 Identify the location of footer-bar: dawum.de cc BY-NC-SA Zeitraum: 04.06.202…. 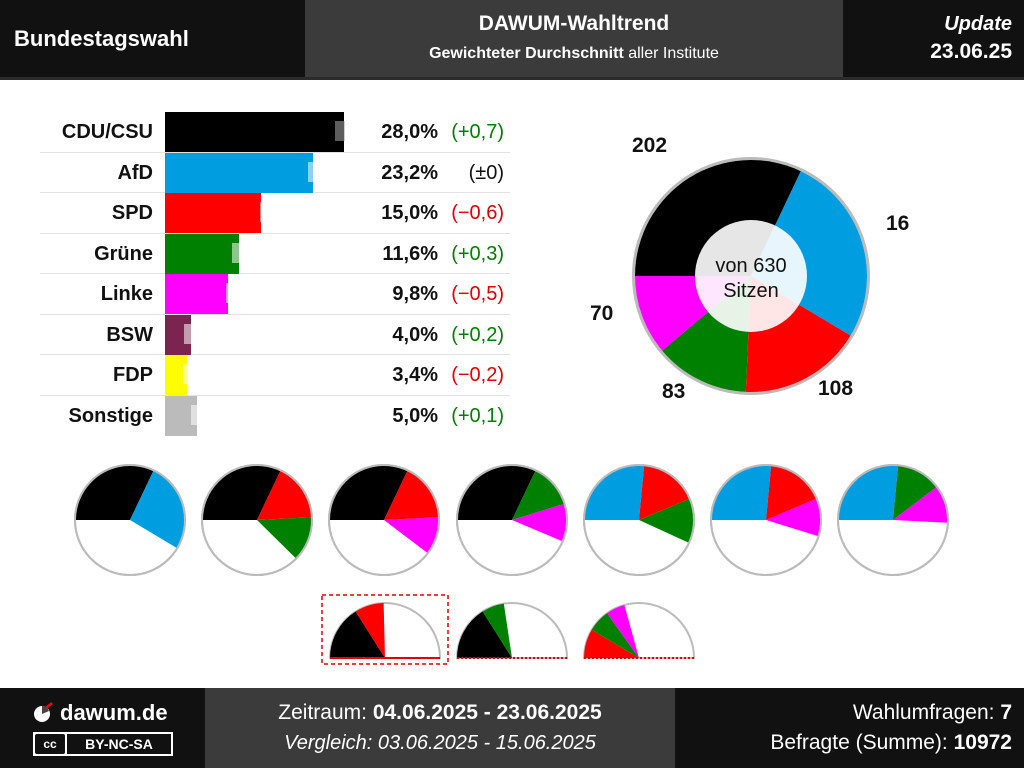
(512, 728).